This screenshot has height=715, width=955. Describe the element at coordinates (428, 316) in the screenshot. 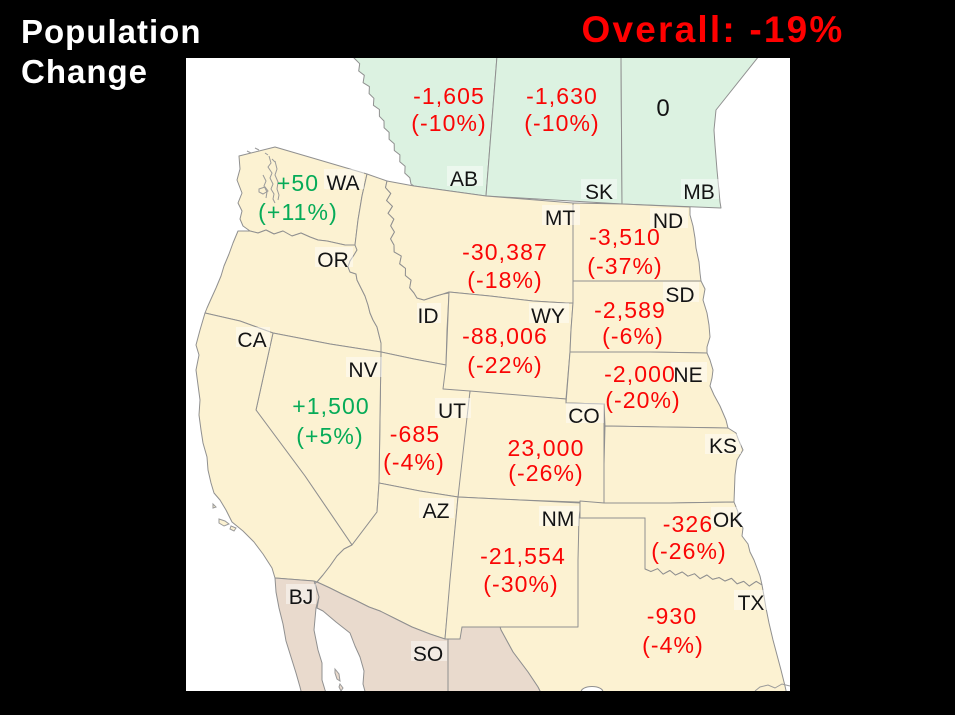

I see `svg-text: ID` at that location.